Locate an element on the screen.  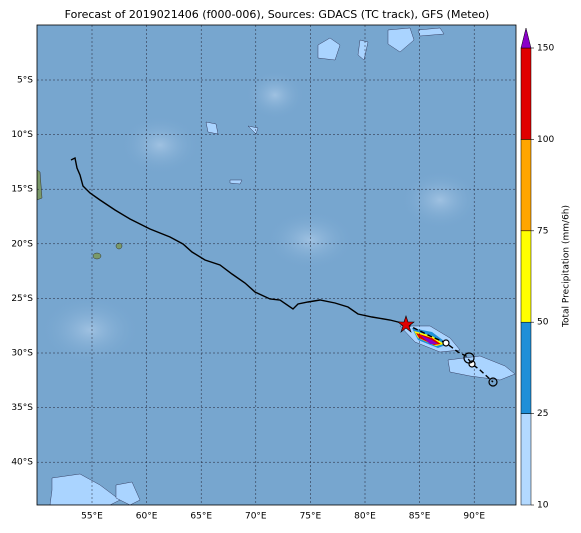
storm-position is located at coordinates (406, 324).